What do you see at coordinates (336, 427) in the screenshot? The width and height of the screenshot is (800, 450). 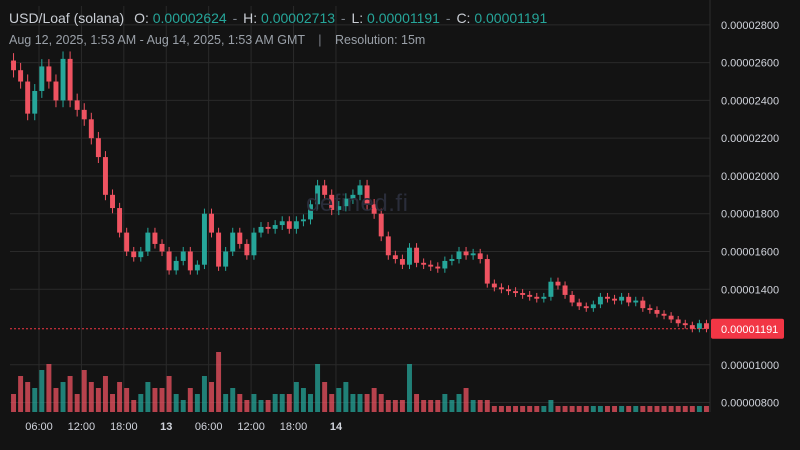 I see `time-tick-label: 14` at bounding box center [336, 427].